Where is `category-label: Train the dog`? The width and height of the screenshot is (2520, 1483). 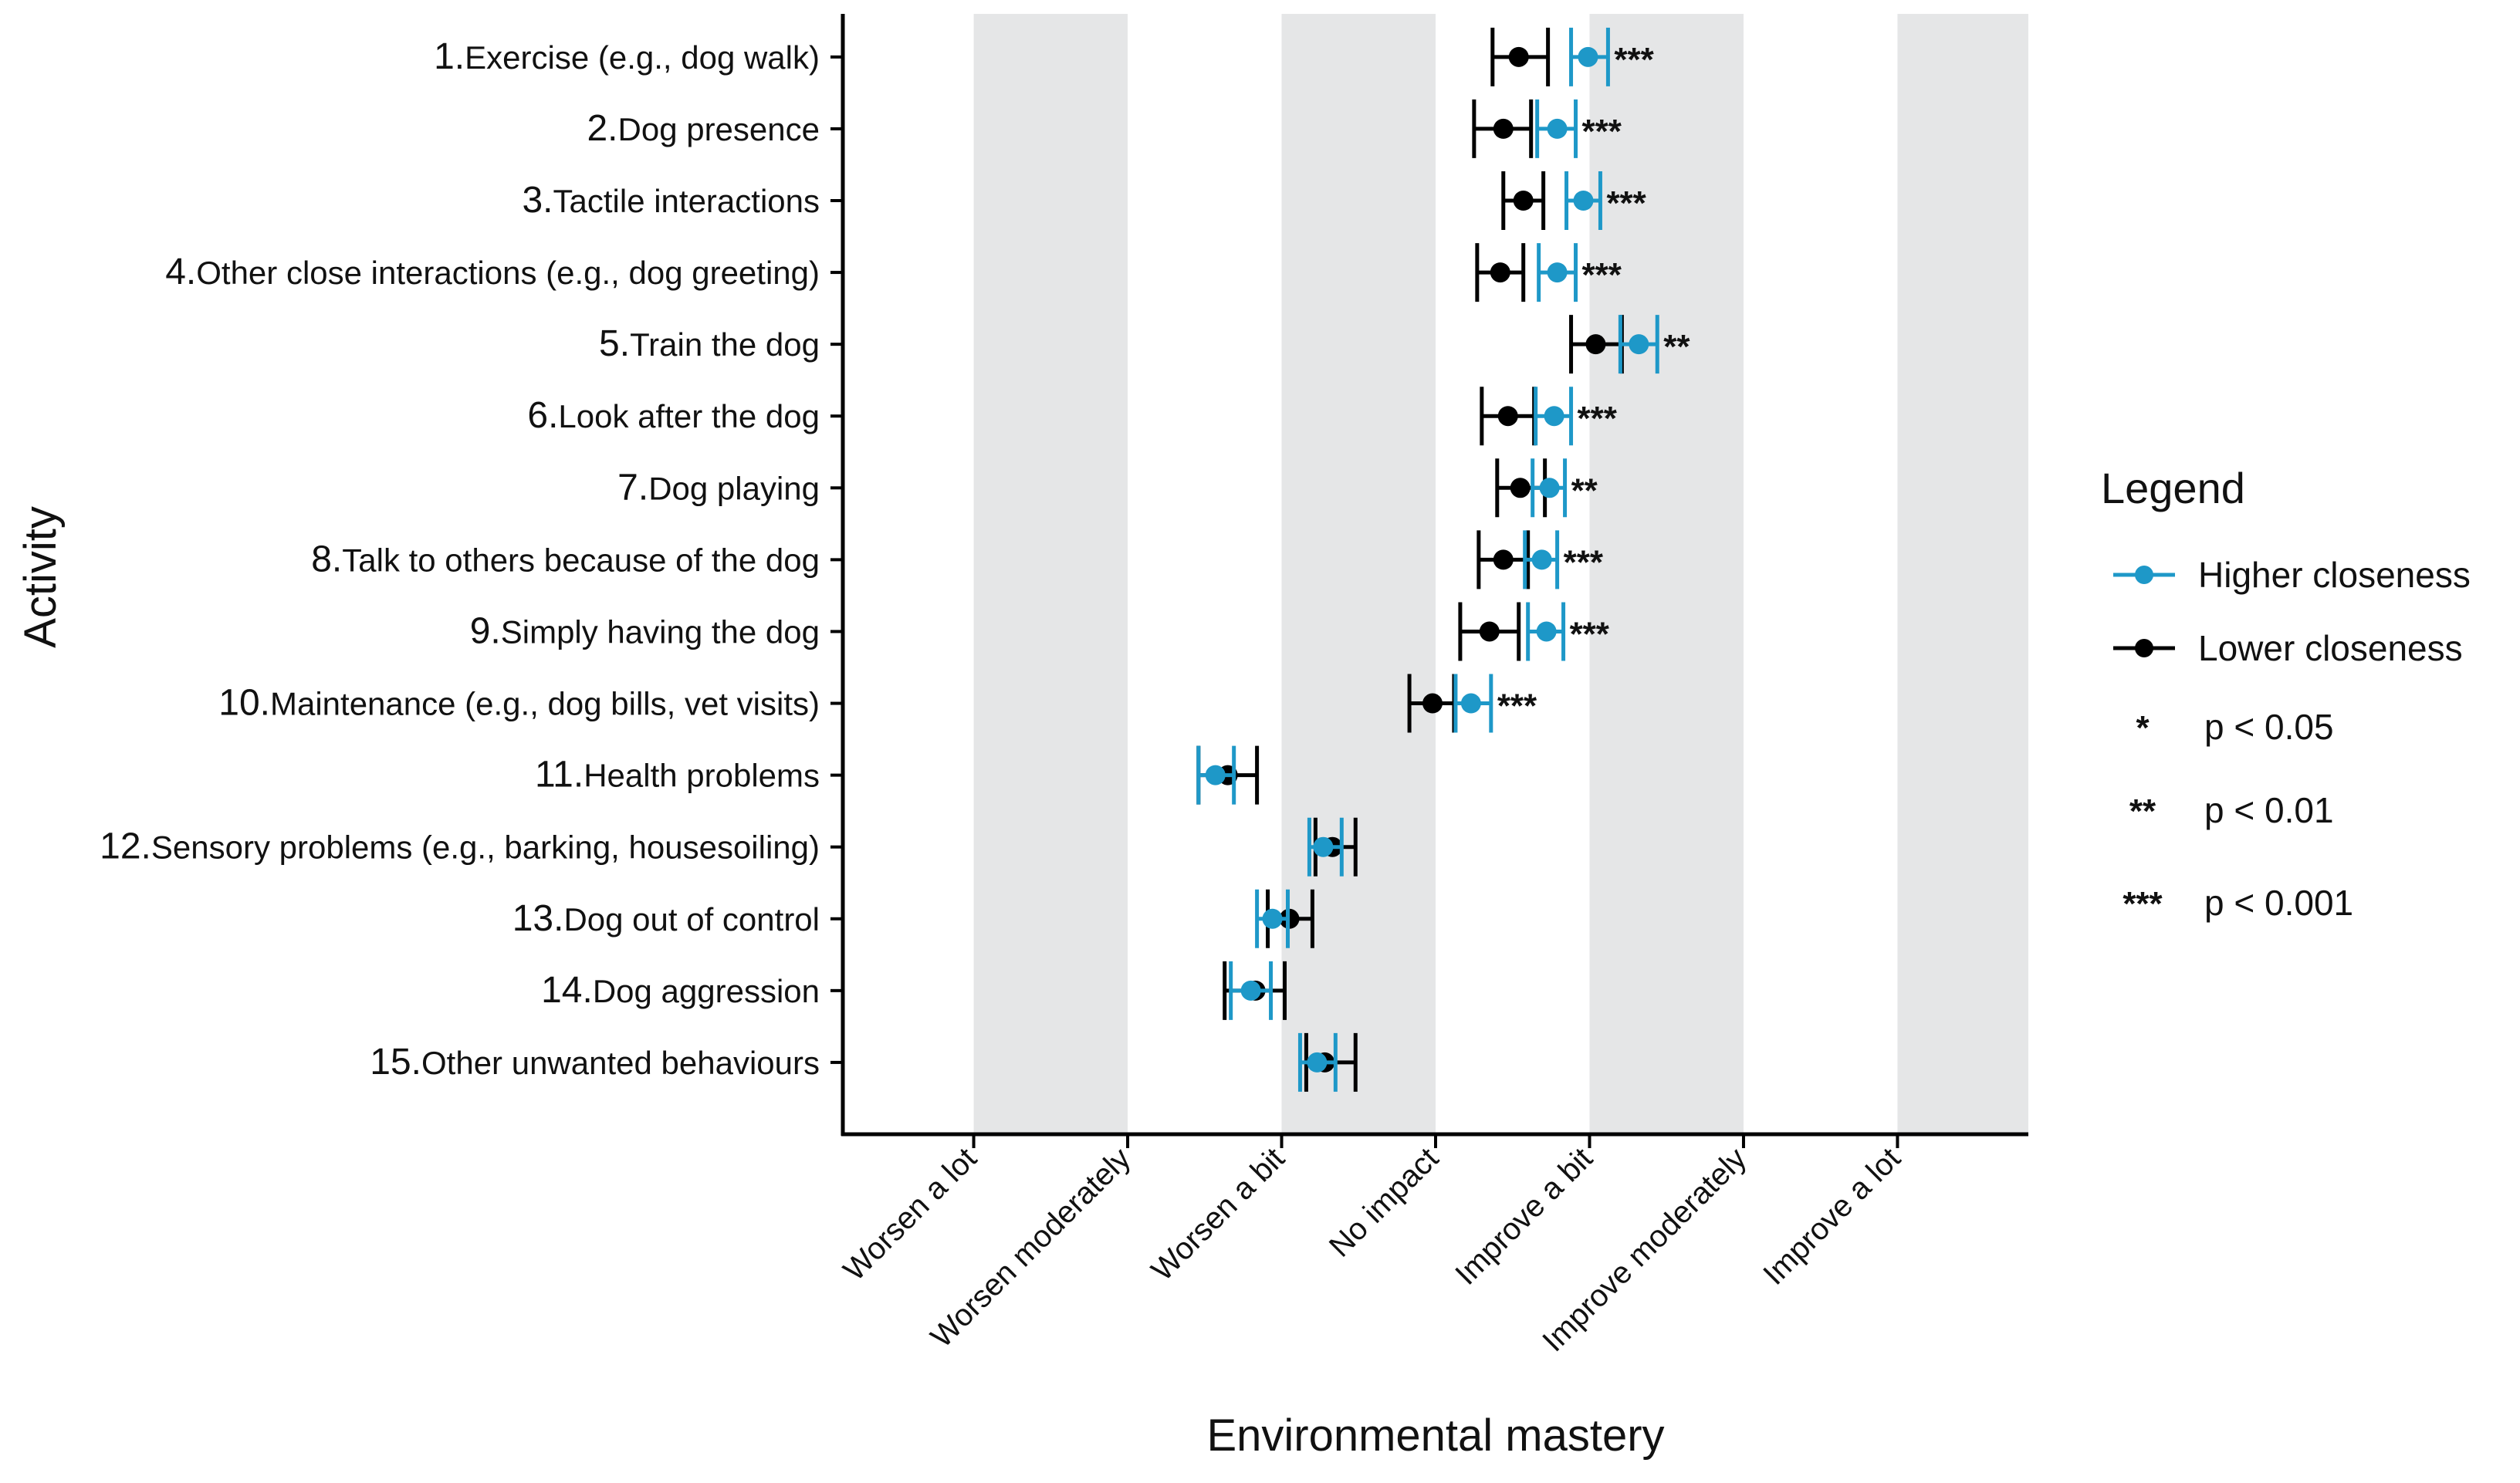
category-label: Train the dog is located at coordinates (725, 344).